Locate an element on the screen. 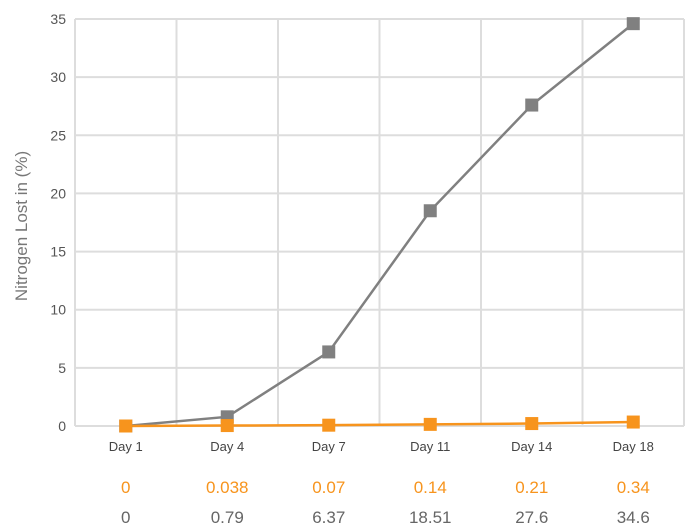 The image size is (696, 527). x-category-label: Day 1 is located at coordinates (126, 446).